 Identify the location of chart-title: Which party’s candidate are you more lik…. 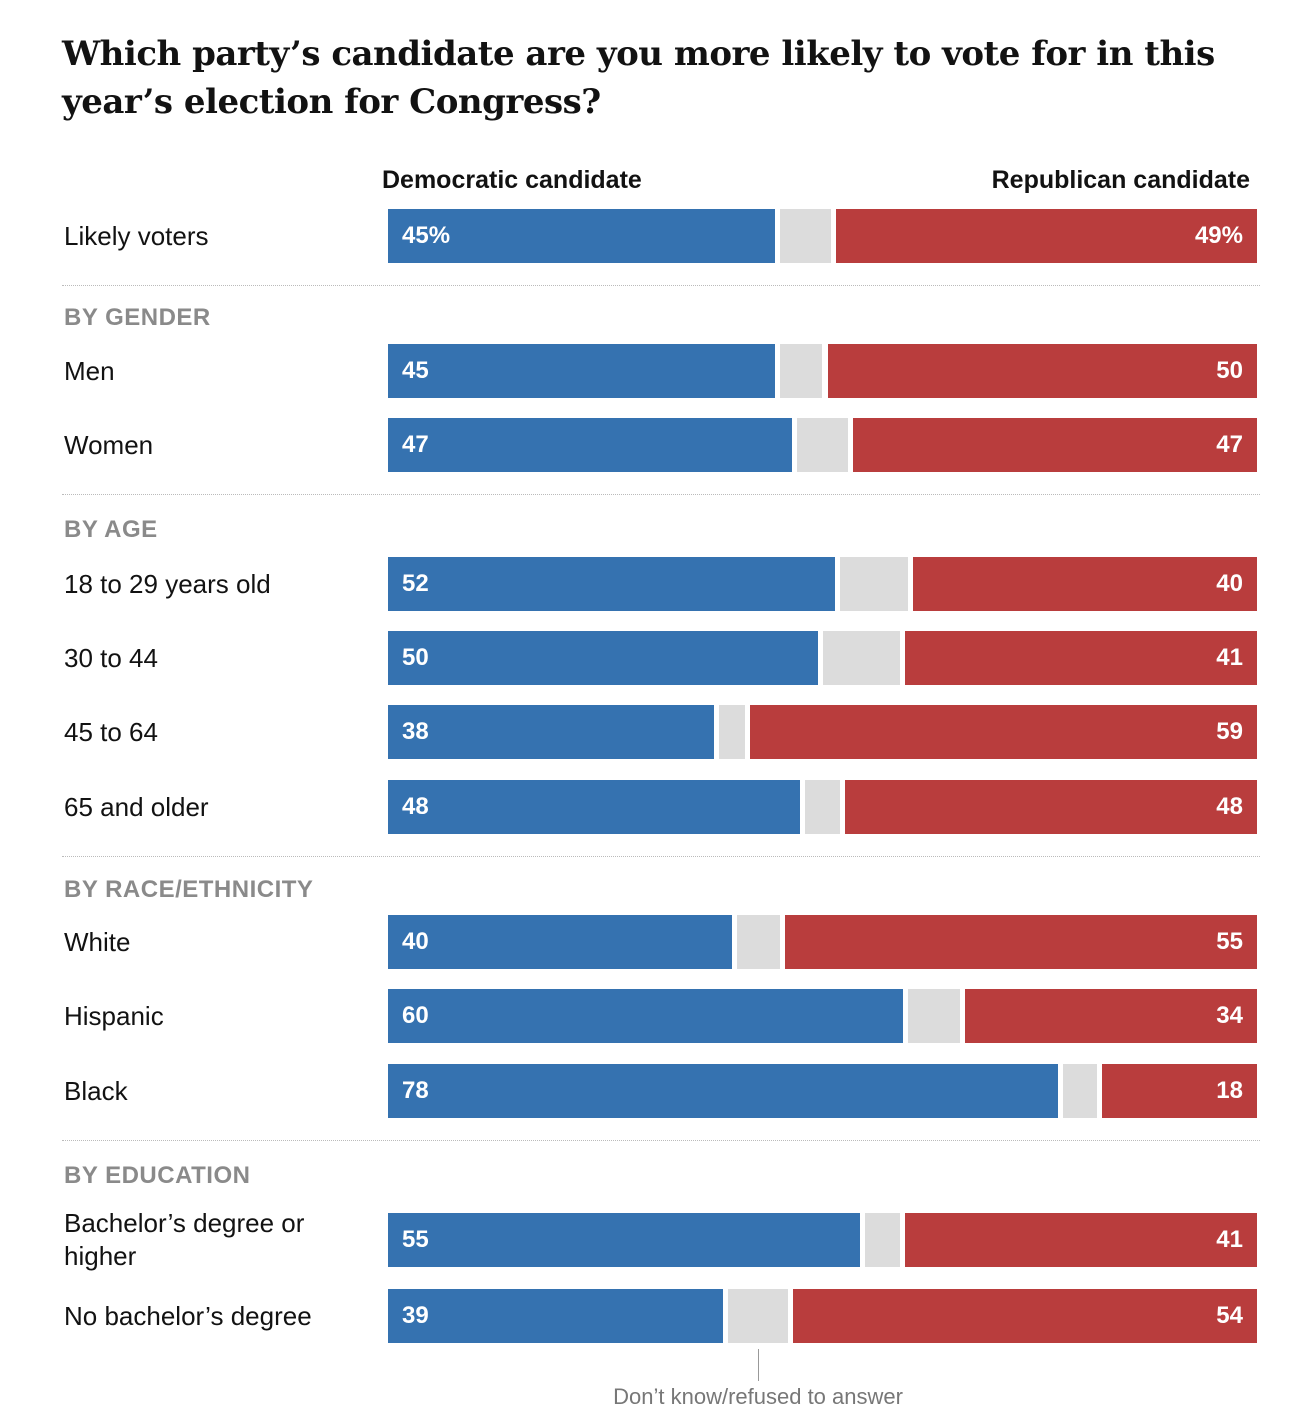
(638, 78).